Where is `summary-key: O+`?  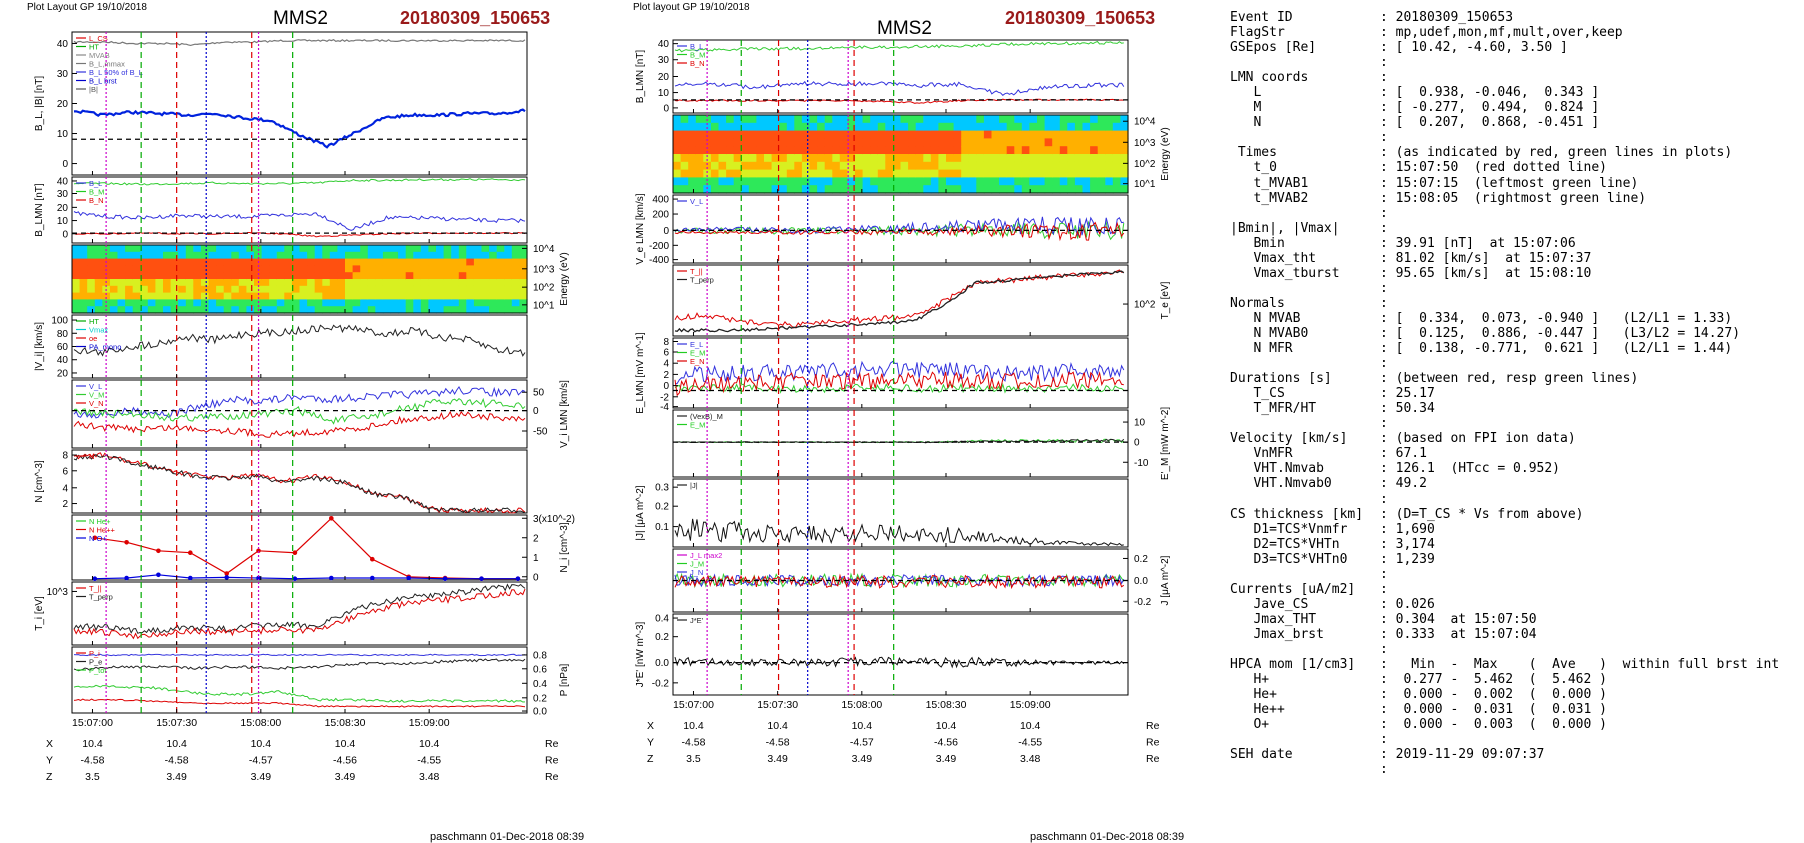
summary-key: O+ is located at coordinates (1250, 725).